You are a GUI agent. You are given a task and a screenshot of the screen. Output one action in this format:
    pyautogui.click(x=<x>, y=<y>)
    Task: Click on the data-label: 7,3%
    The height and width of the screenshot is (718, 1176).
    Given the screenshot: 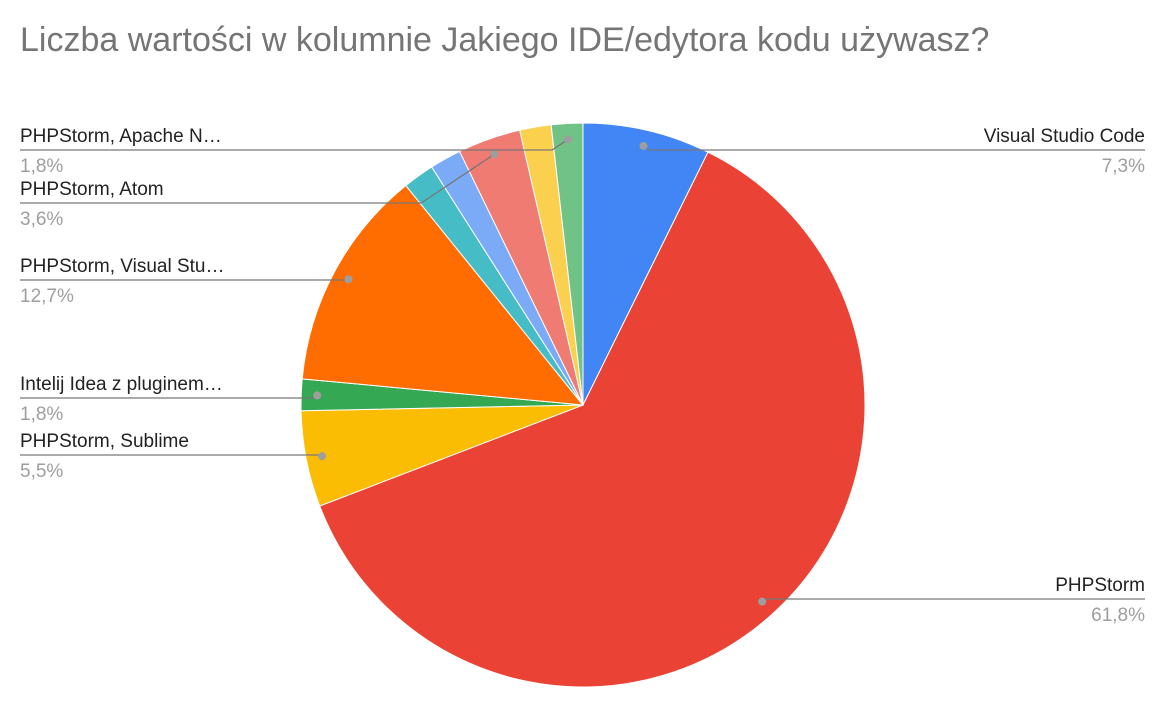 What is the action you would take?
    pyautogui.click(x=1123, y=166)
    